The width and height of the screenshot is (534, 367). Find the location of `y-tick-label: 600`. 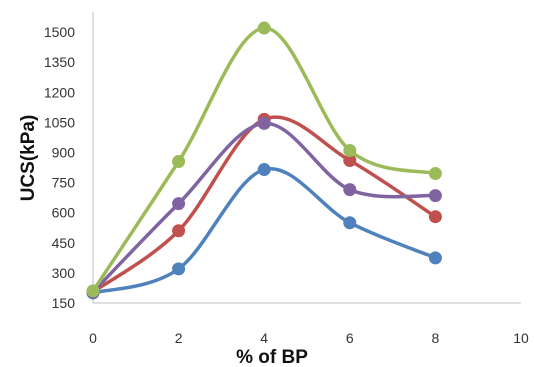

y-tick-label: 600 is located at coordinates (64, 213).